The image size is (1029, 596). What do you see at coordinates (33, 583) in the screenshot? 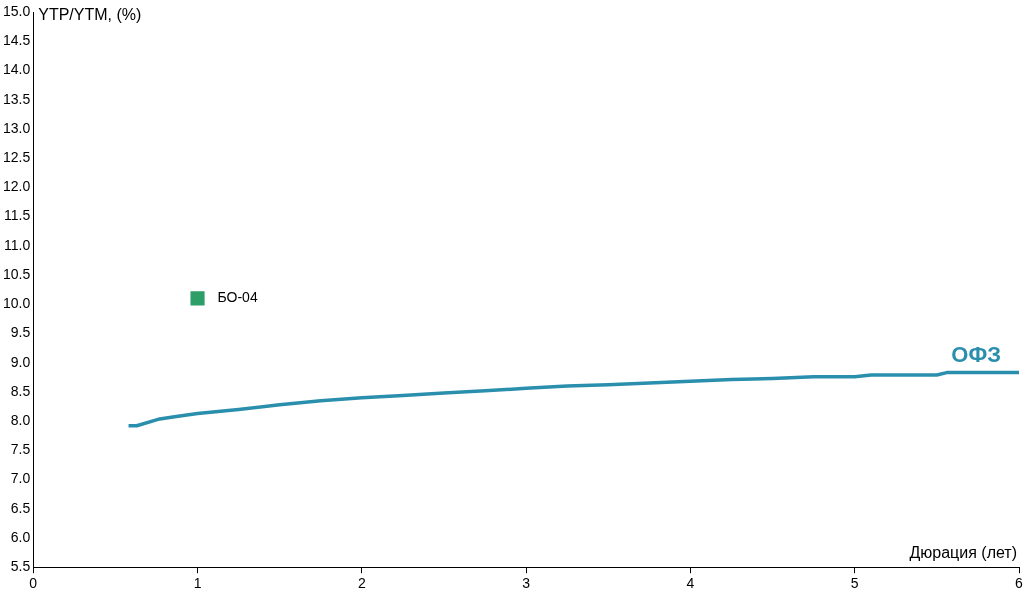
I see `x-tick-label: 0` at bounding box center [33, 583].